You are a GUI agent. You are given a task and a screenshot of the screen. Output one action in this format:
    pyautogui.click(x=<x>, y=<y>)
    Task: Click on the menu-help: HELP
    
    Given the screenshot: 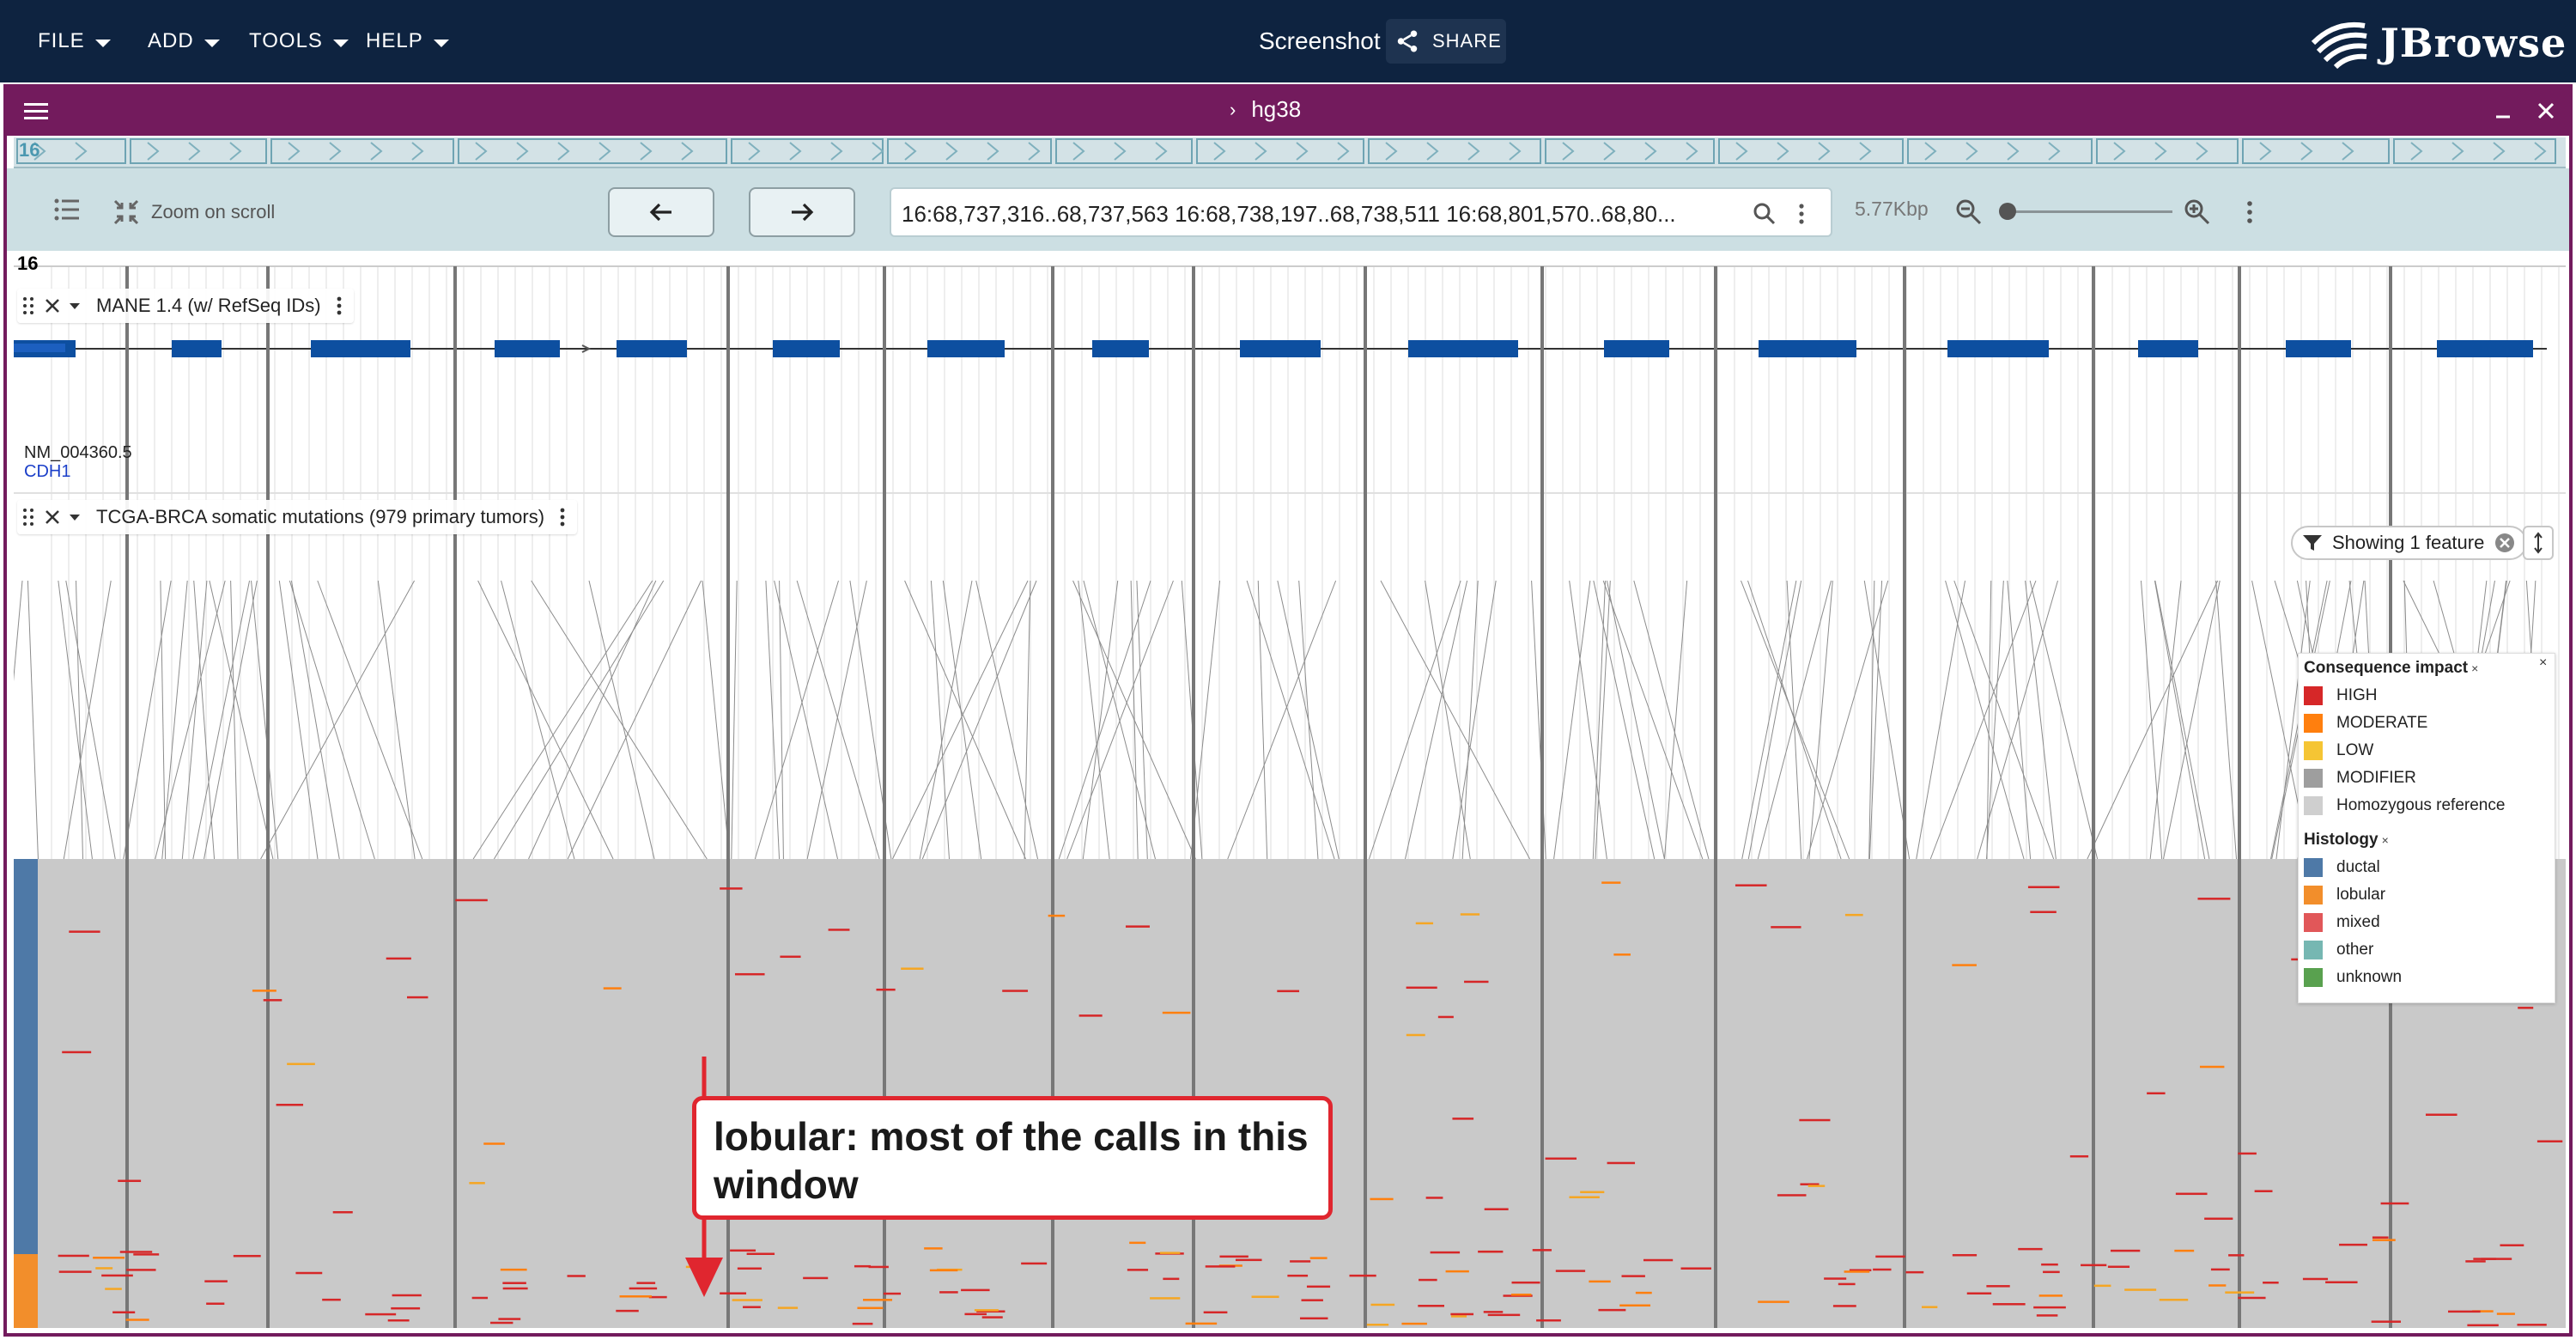 What is the action you would take?
    pyautogui.click(x=408, y=41)
    